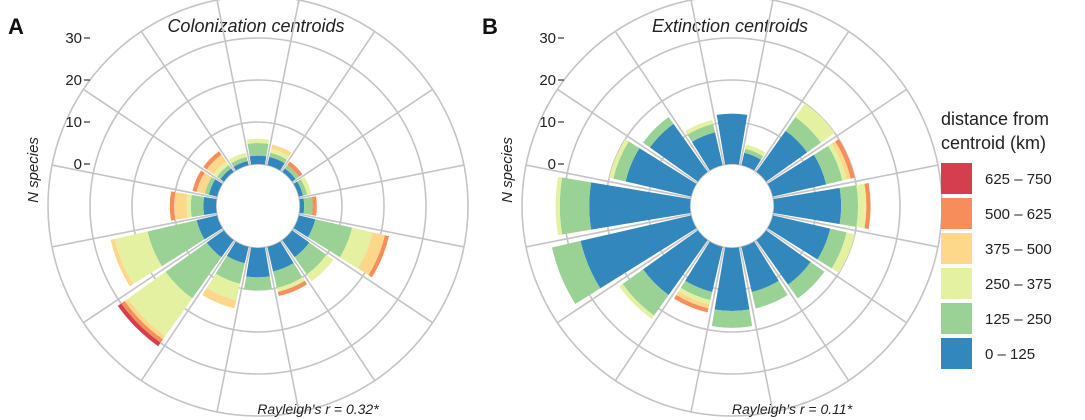  Describe the element at coordinates (730, 26) in the screenshot. I see `panel-b-title: Extinction centroids` at that location.